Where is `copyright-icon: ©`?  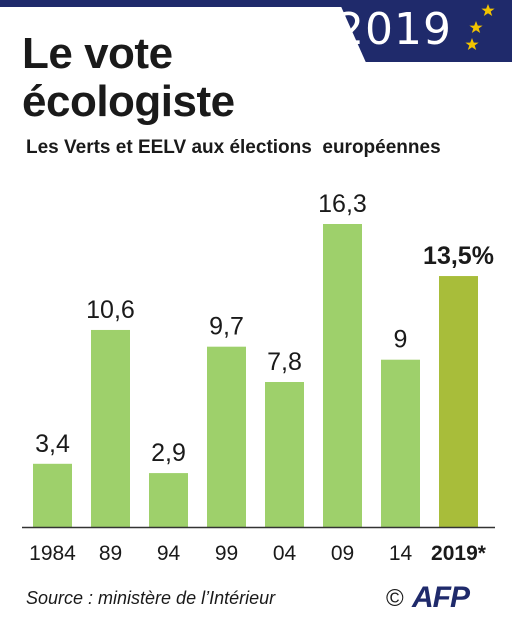
copyright-icon: © is located at coordinates (395, 598).